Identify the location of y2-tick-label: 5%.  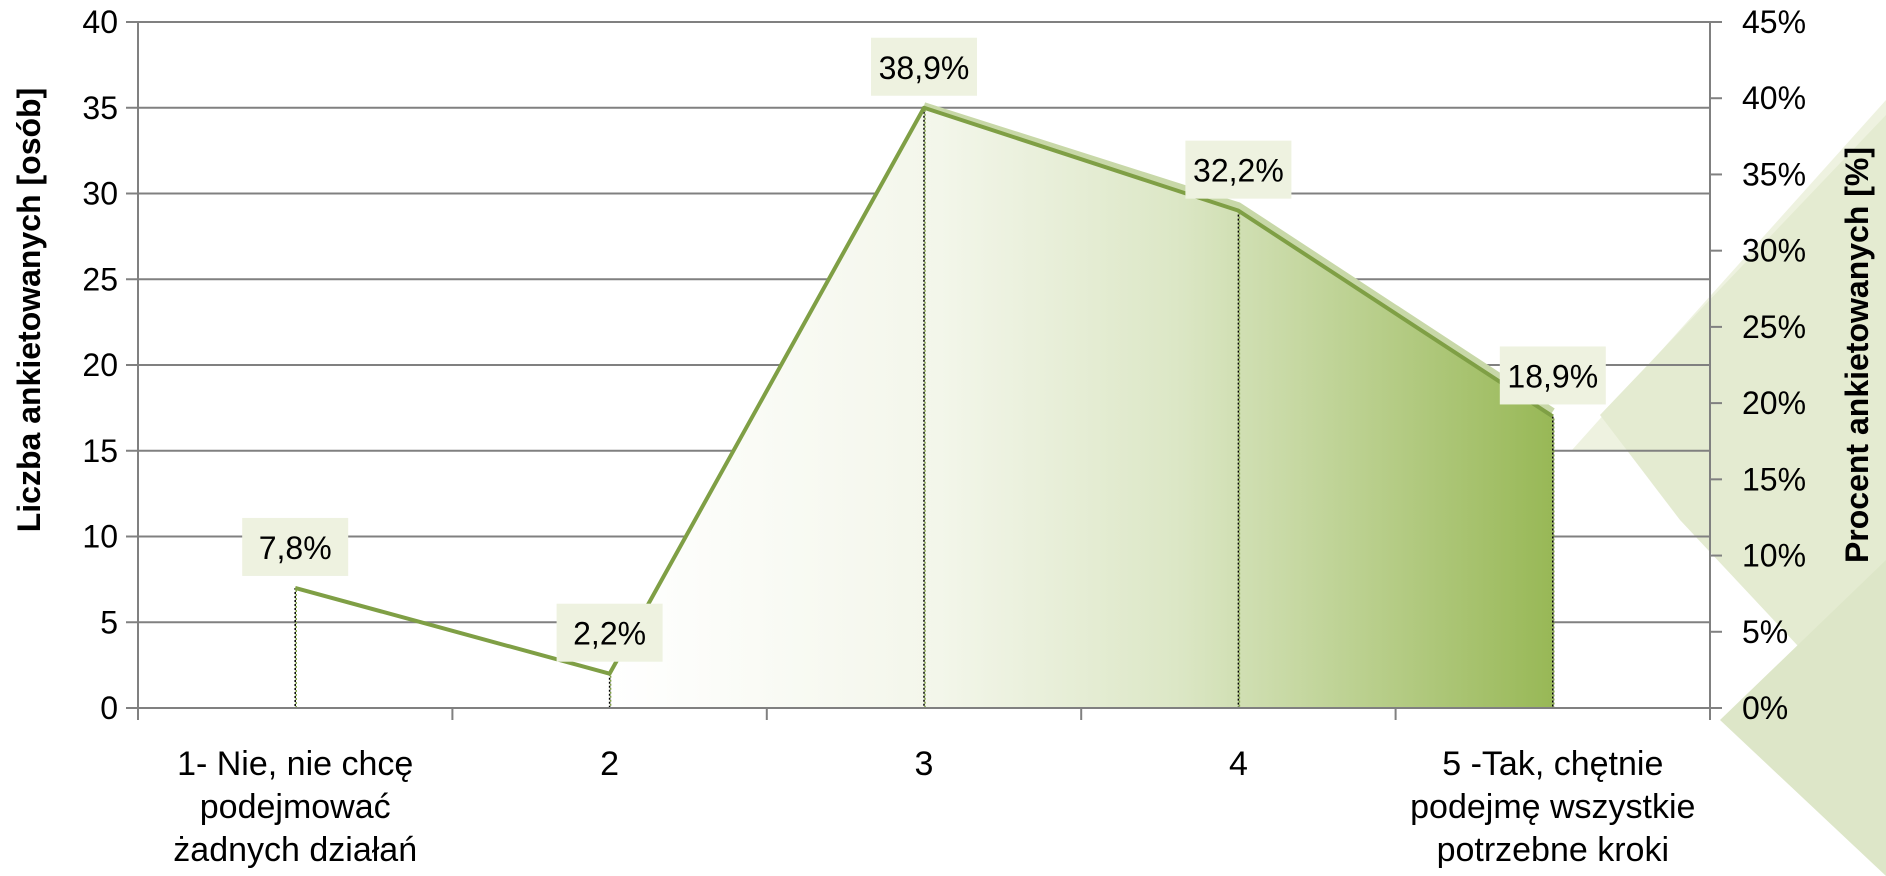
(1765, 632).